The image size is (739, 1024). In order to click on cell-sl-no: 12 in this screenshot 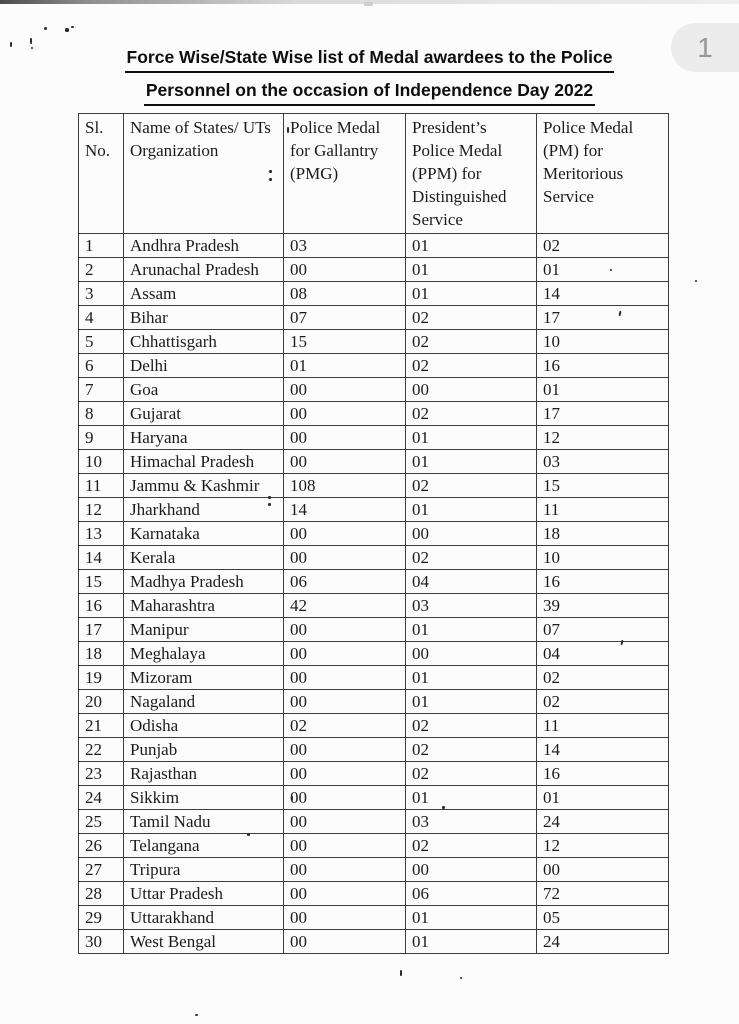, I will do `click(101, 509)`.